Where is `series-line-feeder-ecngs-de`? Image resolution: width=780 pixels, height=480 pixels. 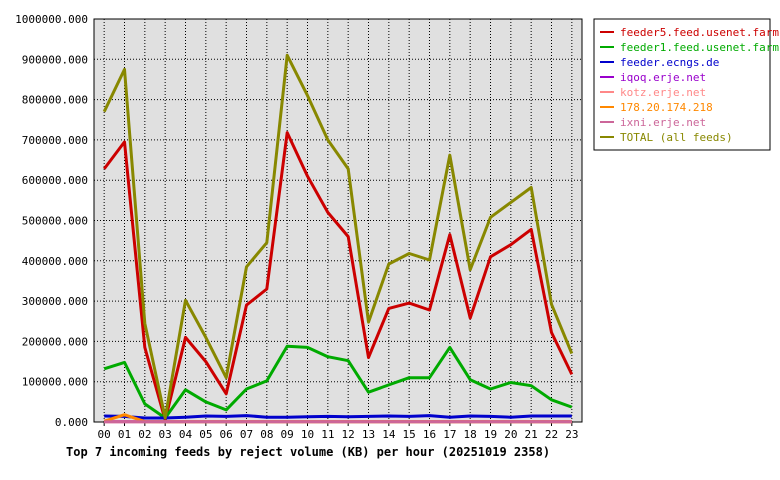
series-line-feeder-ecngs-de is located at coordinates (338, 417).